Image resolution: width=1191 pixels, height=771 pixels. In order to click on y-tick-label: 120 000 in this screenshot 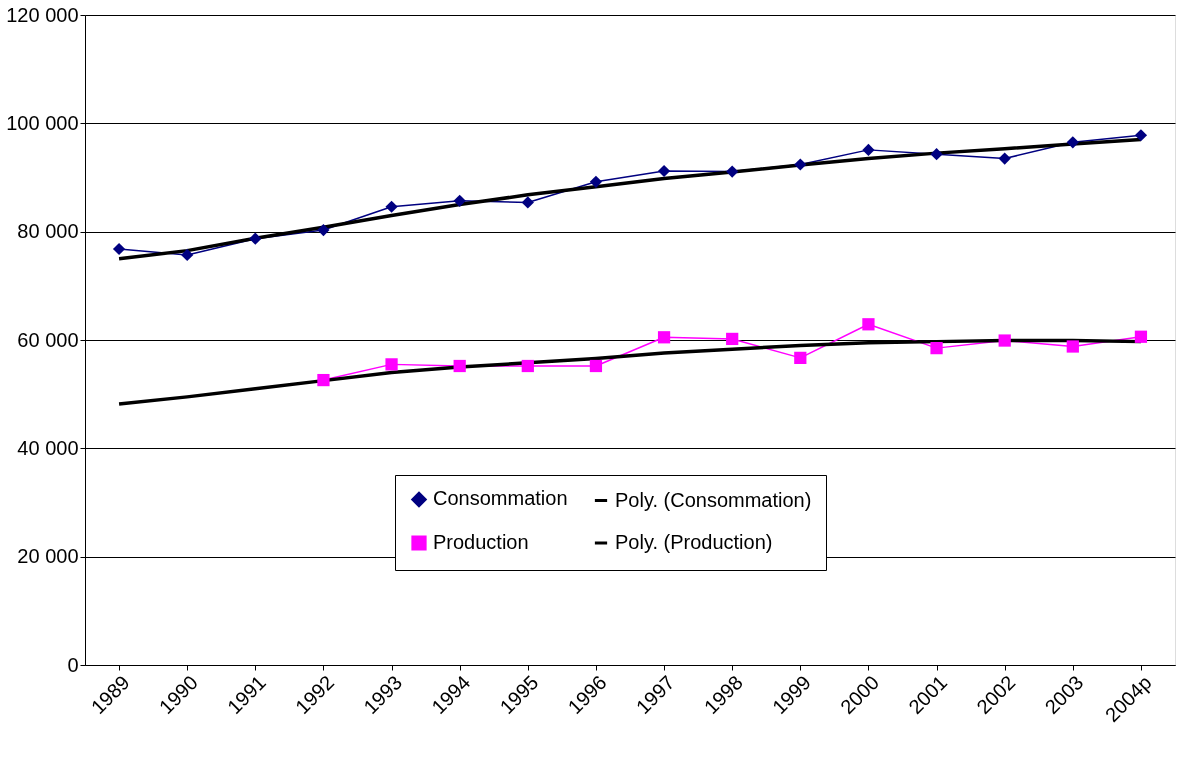, I will do `click(42, 14)`.